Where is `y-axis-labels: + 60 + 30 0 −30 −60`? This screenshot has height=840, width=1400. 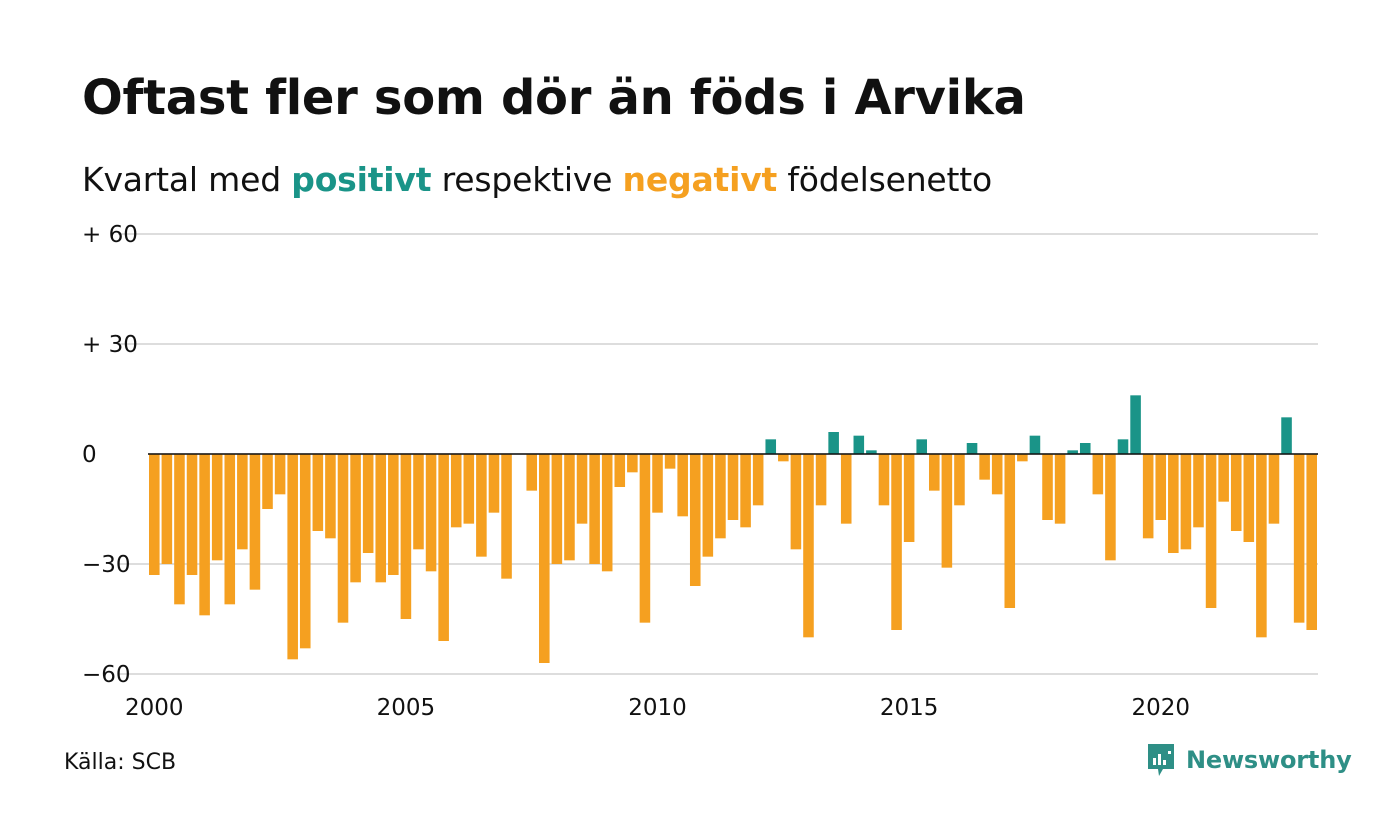
y-axis-labels: + 60 + 30 0 −30 −60 is located at coordinates (110, 455).